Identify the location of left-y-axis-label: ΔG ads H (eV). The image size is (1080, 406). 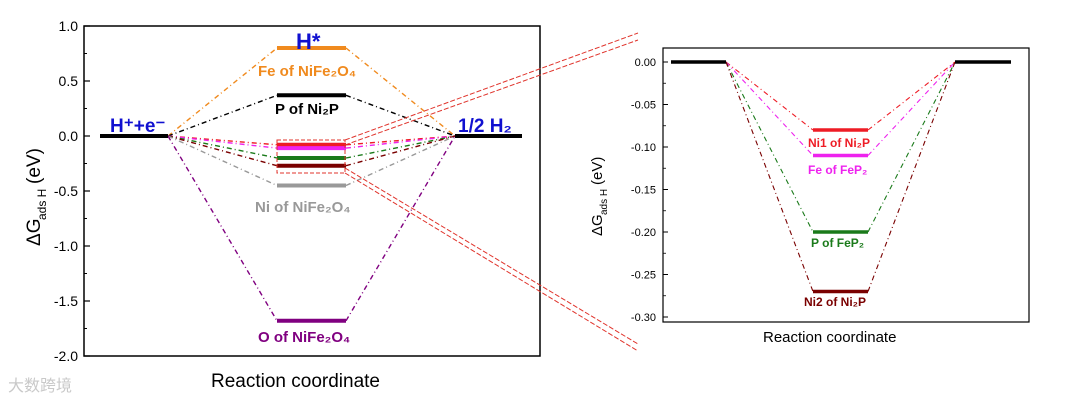
(36, 197).